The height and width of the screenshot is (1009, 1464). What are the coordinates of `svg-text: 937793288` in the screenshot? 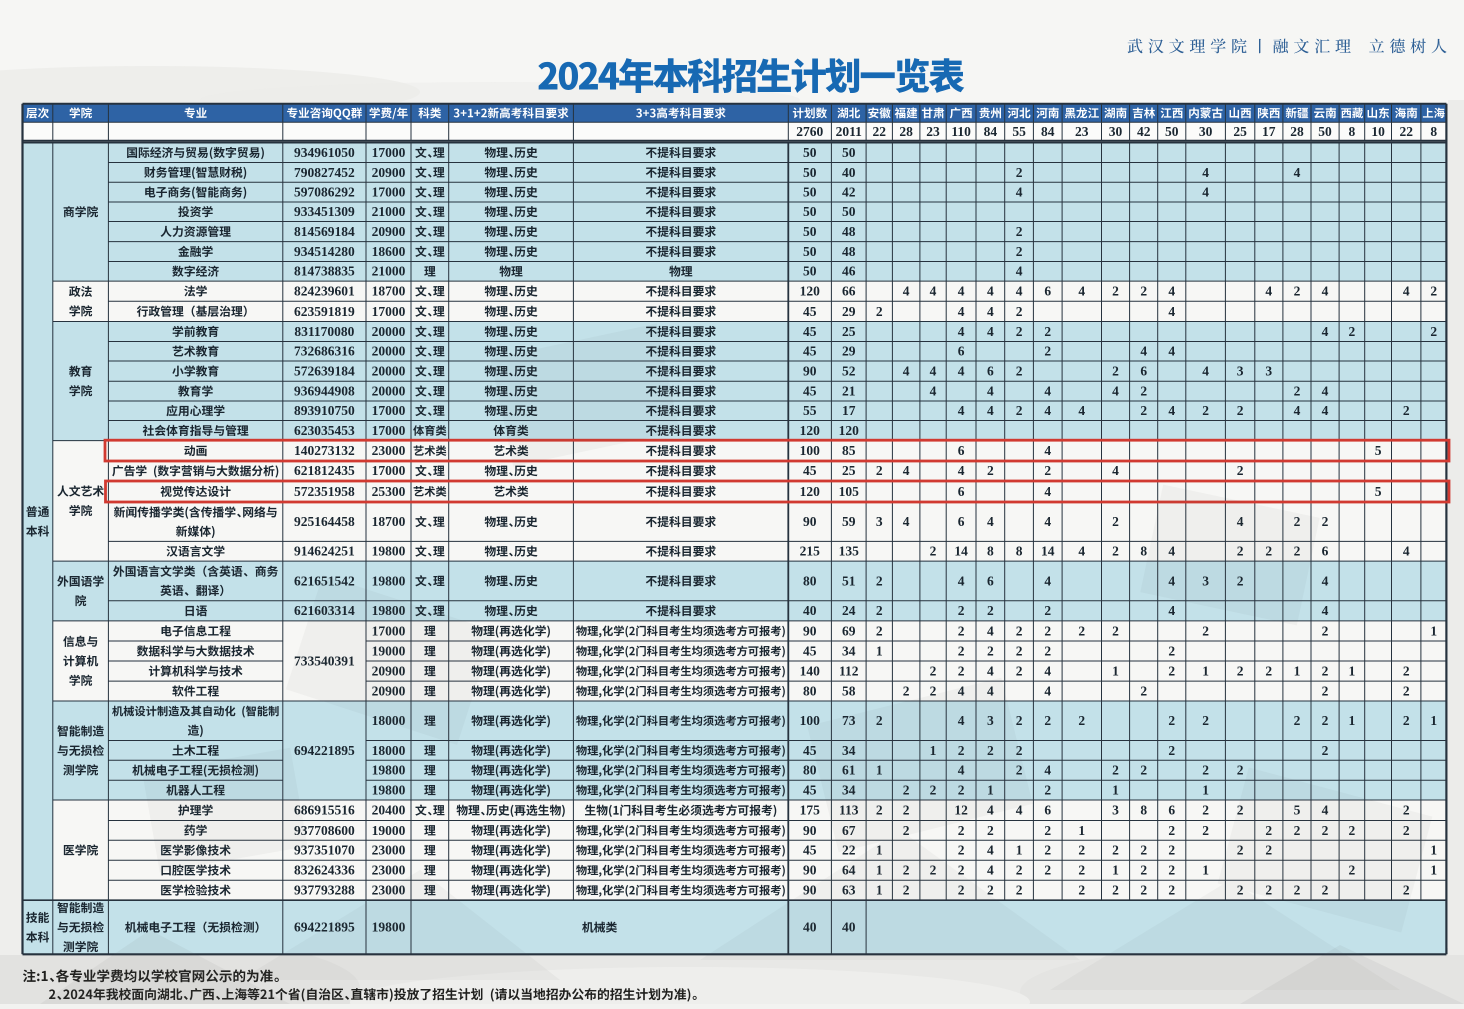 It's located at (324, 890).